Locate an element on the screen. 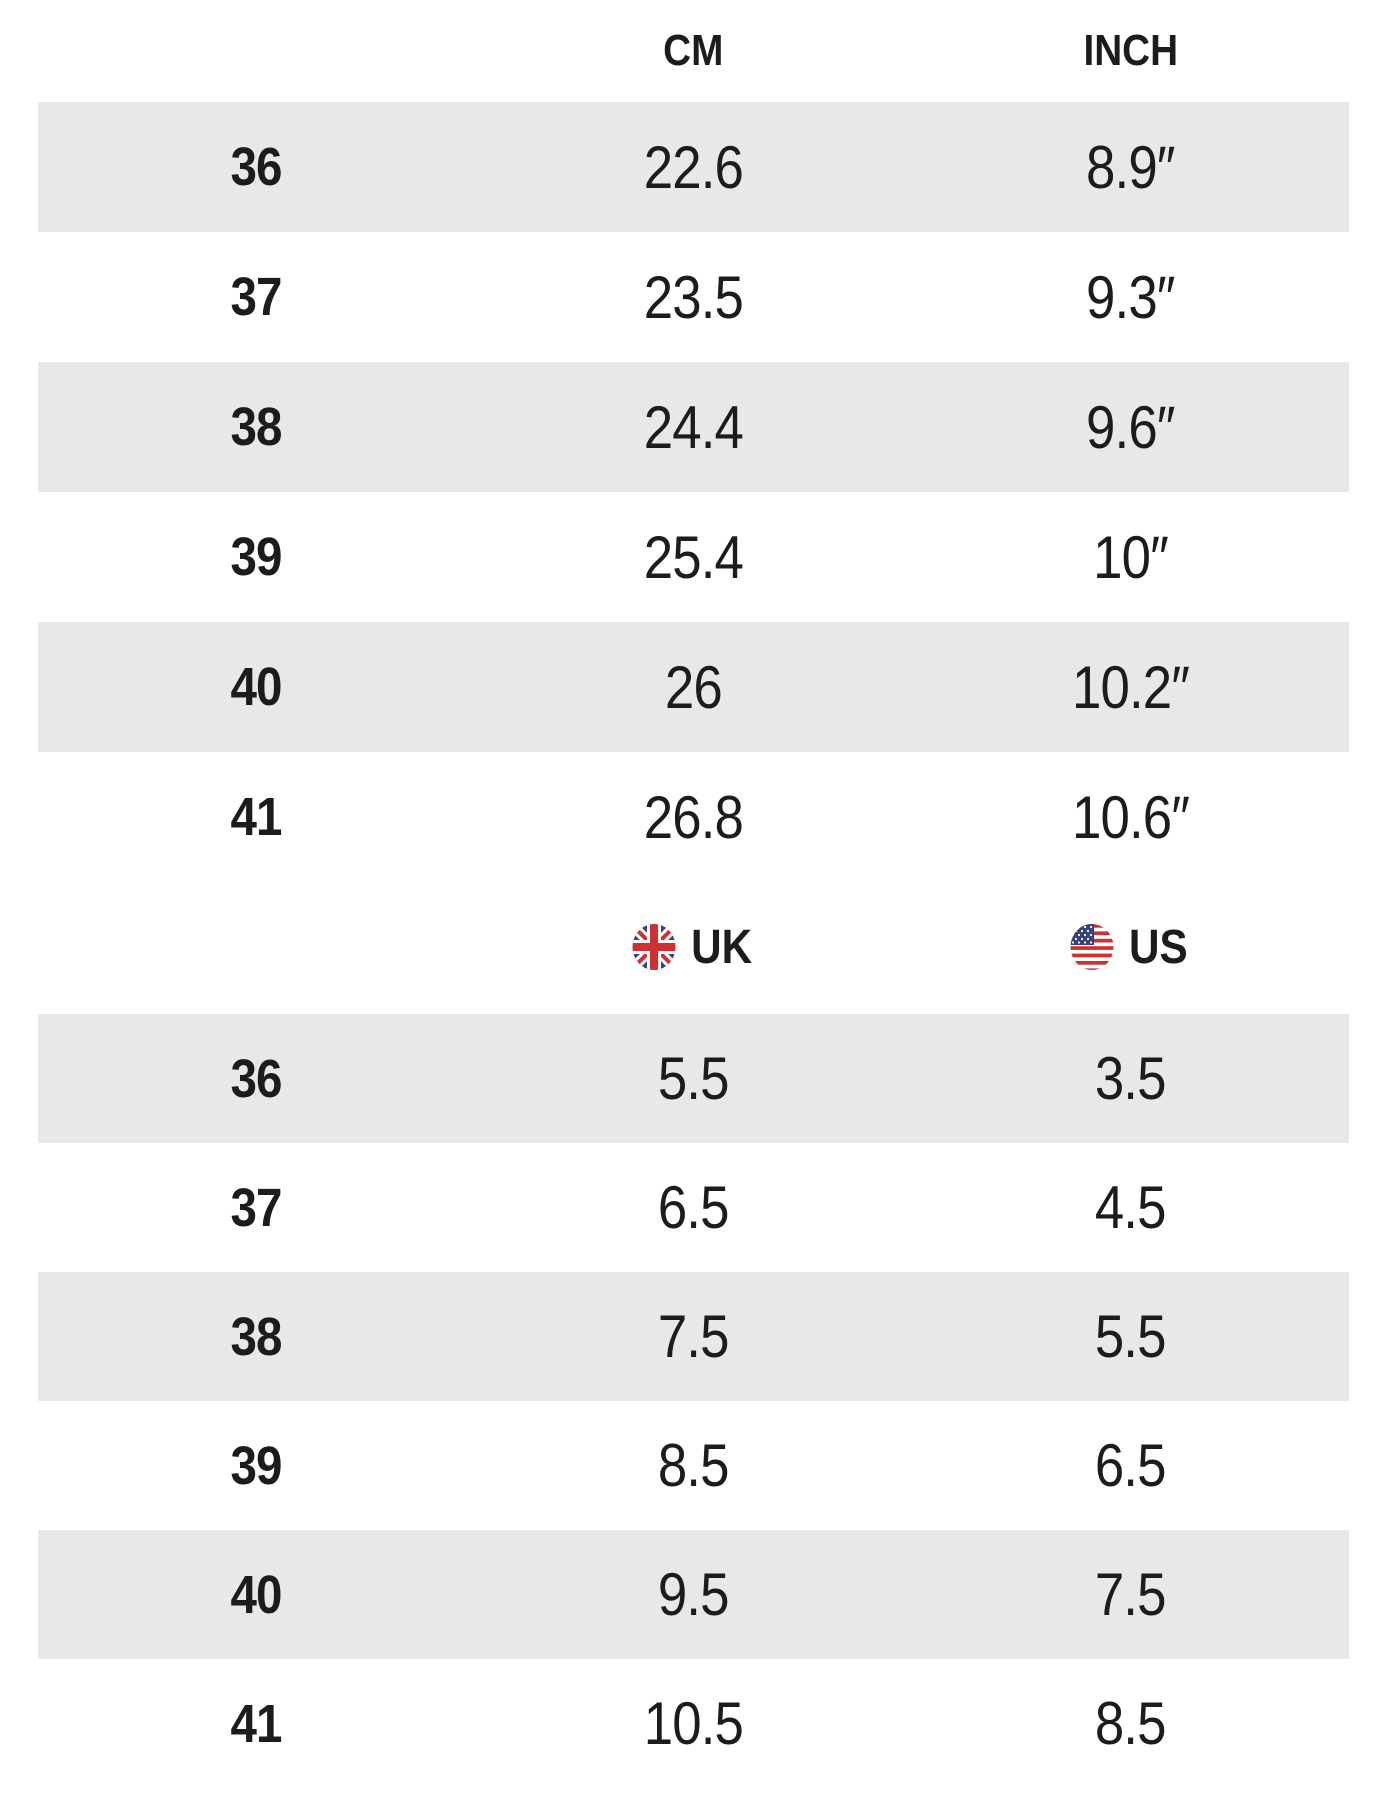  cm-value: 22.6 is located at coordinates (693, 167).